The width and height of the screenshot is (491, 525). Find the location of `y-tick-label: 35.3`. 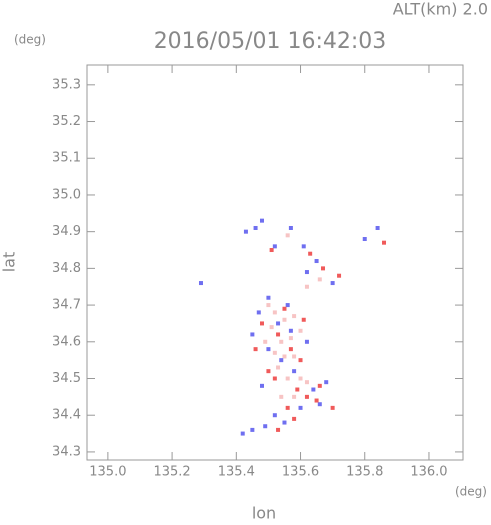

y-tick-label: 35.3 is located at coordinates (66, 84).